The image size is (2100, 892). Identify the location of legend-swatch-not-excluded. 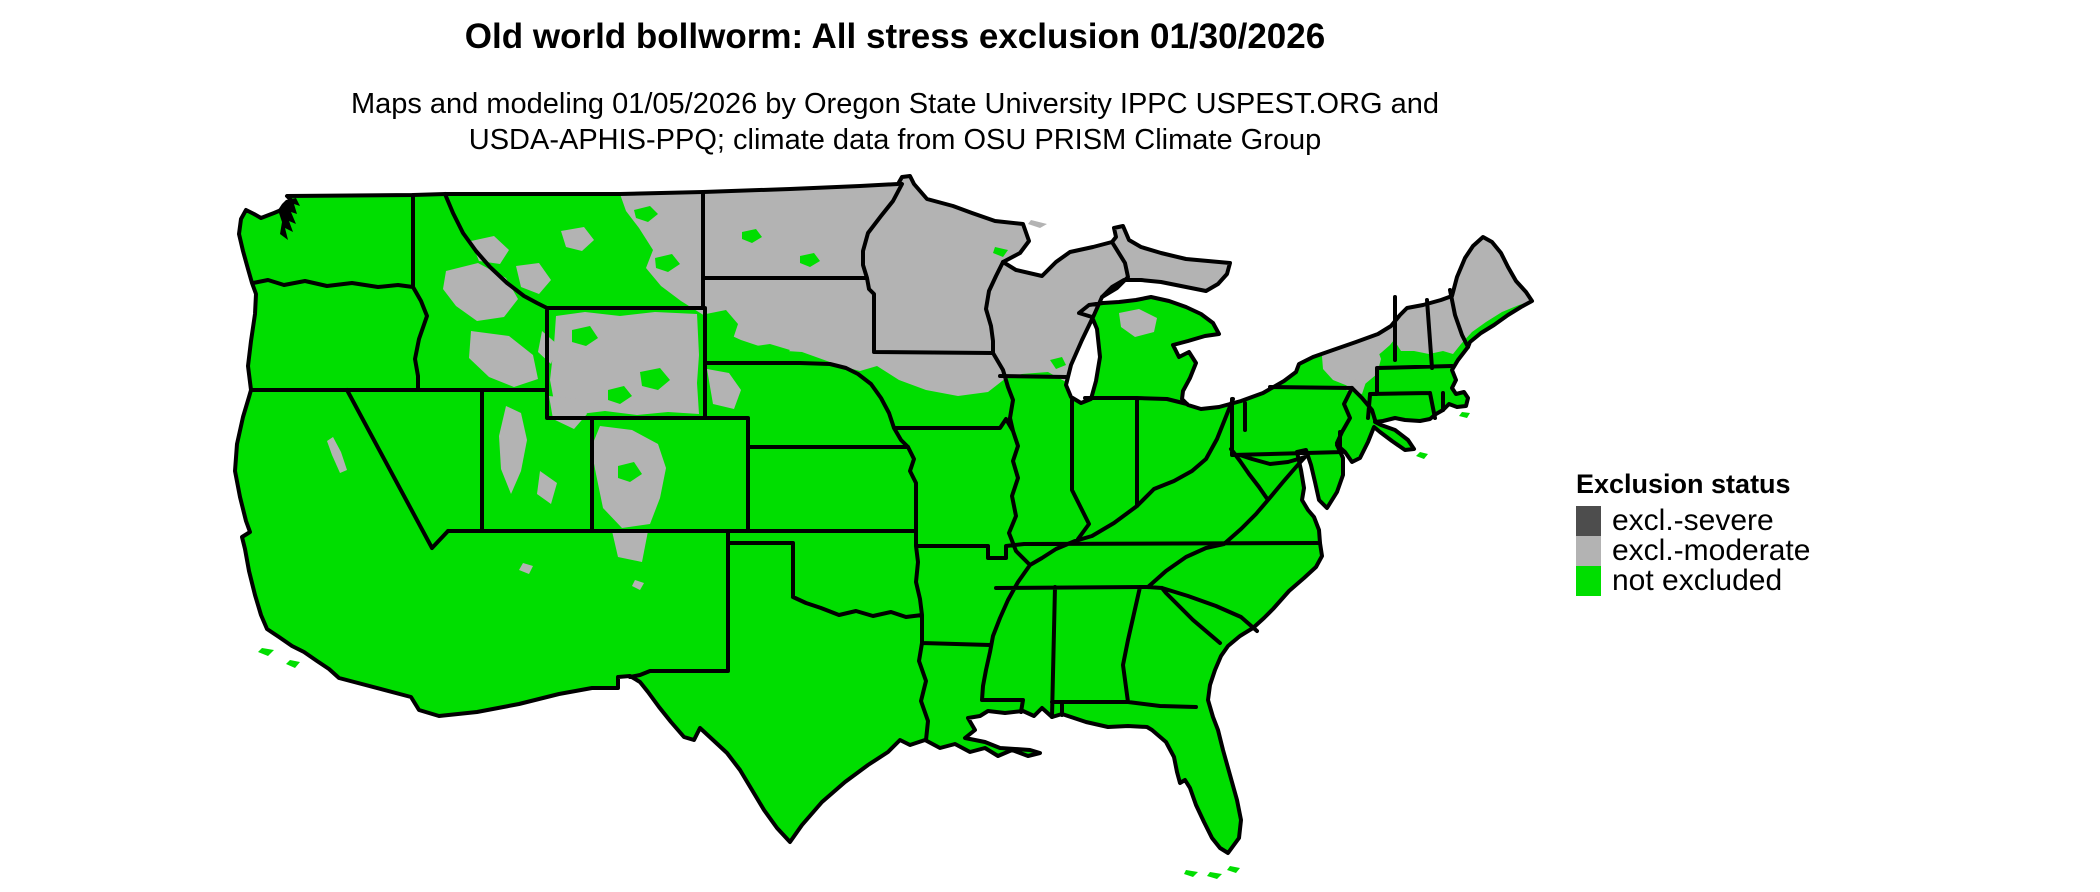
(1588, 581).